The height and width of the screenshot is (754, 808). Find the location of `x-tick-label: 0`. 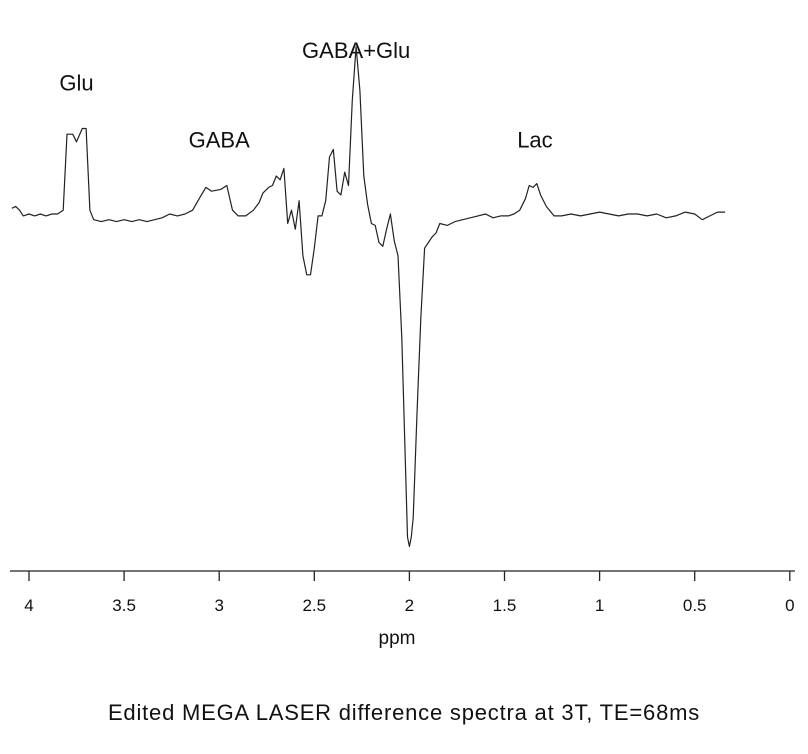

x-tick-label: 0 is located at coordinates (789, 605).